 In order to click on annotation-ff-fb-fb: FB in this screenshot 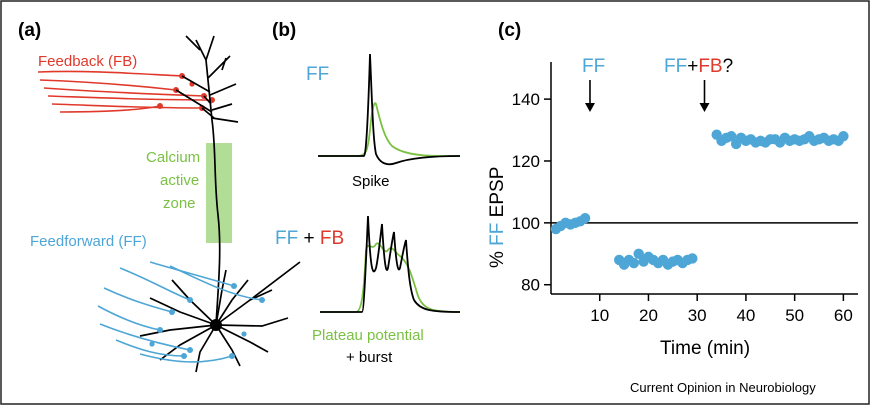, I will do `click(710, 66)`.